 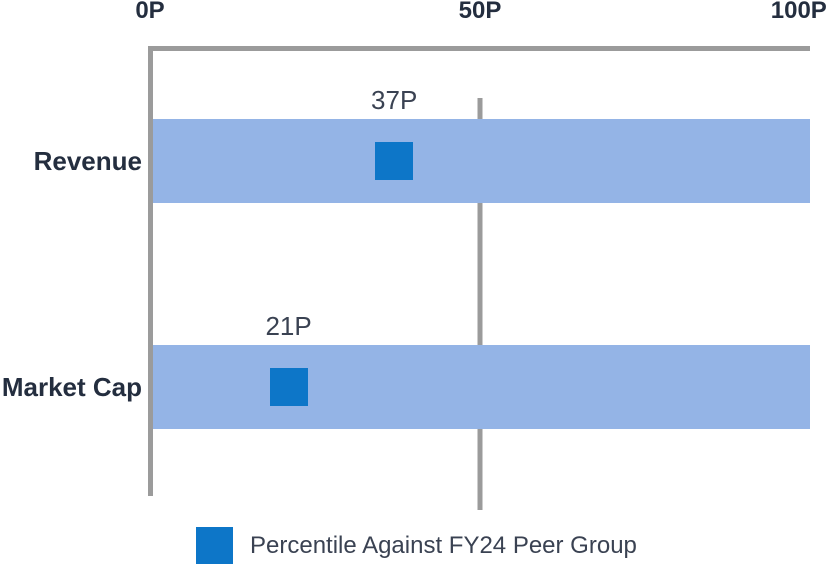 What do you see at coordinates (479, 48) in the screenshot?
I see `x-axis-line` at bounding box center [479, 48].